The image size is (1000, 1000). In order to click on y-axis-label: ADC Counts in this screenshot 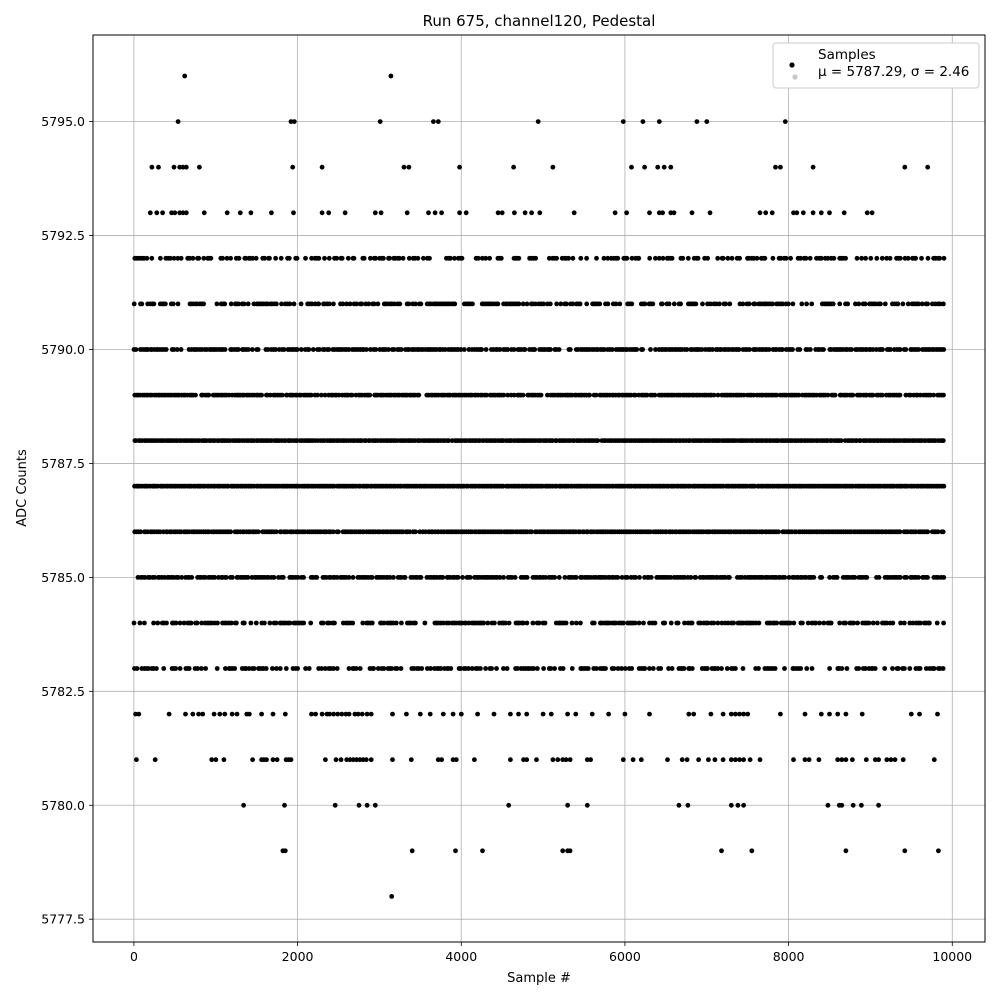, I will do `click(22, 488)`.